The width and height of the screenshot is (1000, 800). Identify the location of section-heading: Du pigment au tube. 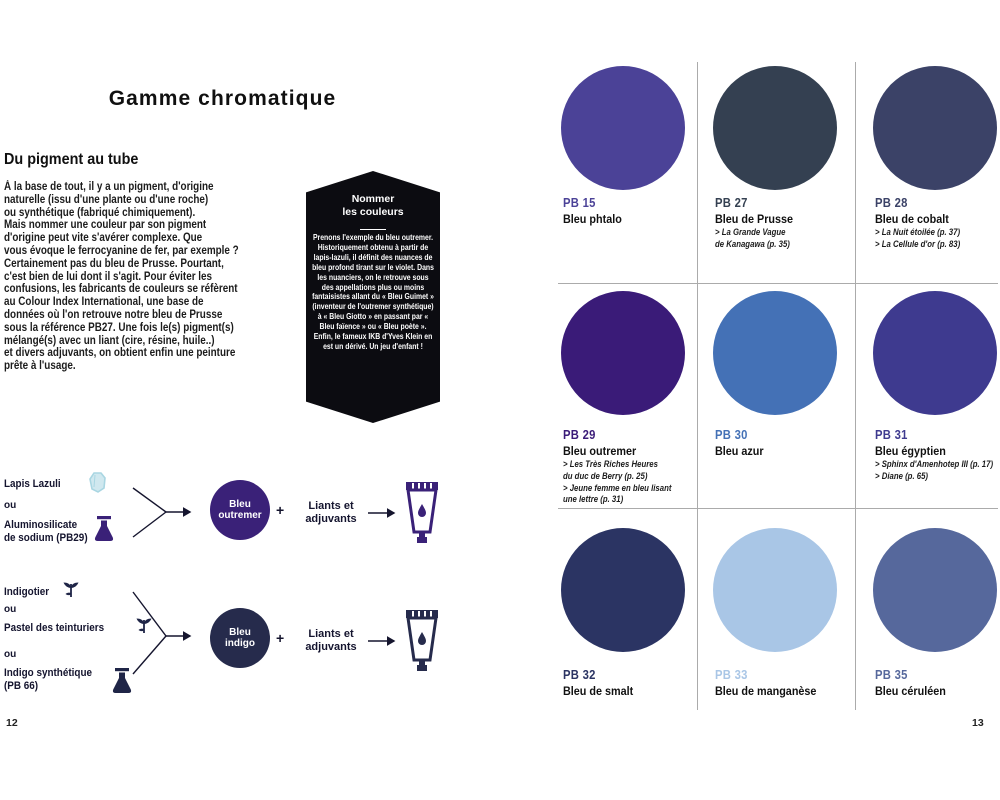
(71, 159).